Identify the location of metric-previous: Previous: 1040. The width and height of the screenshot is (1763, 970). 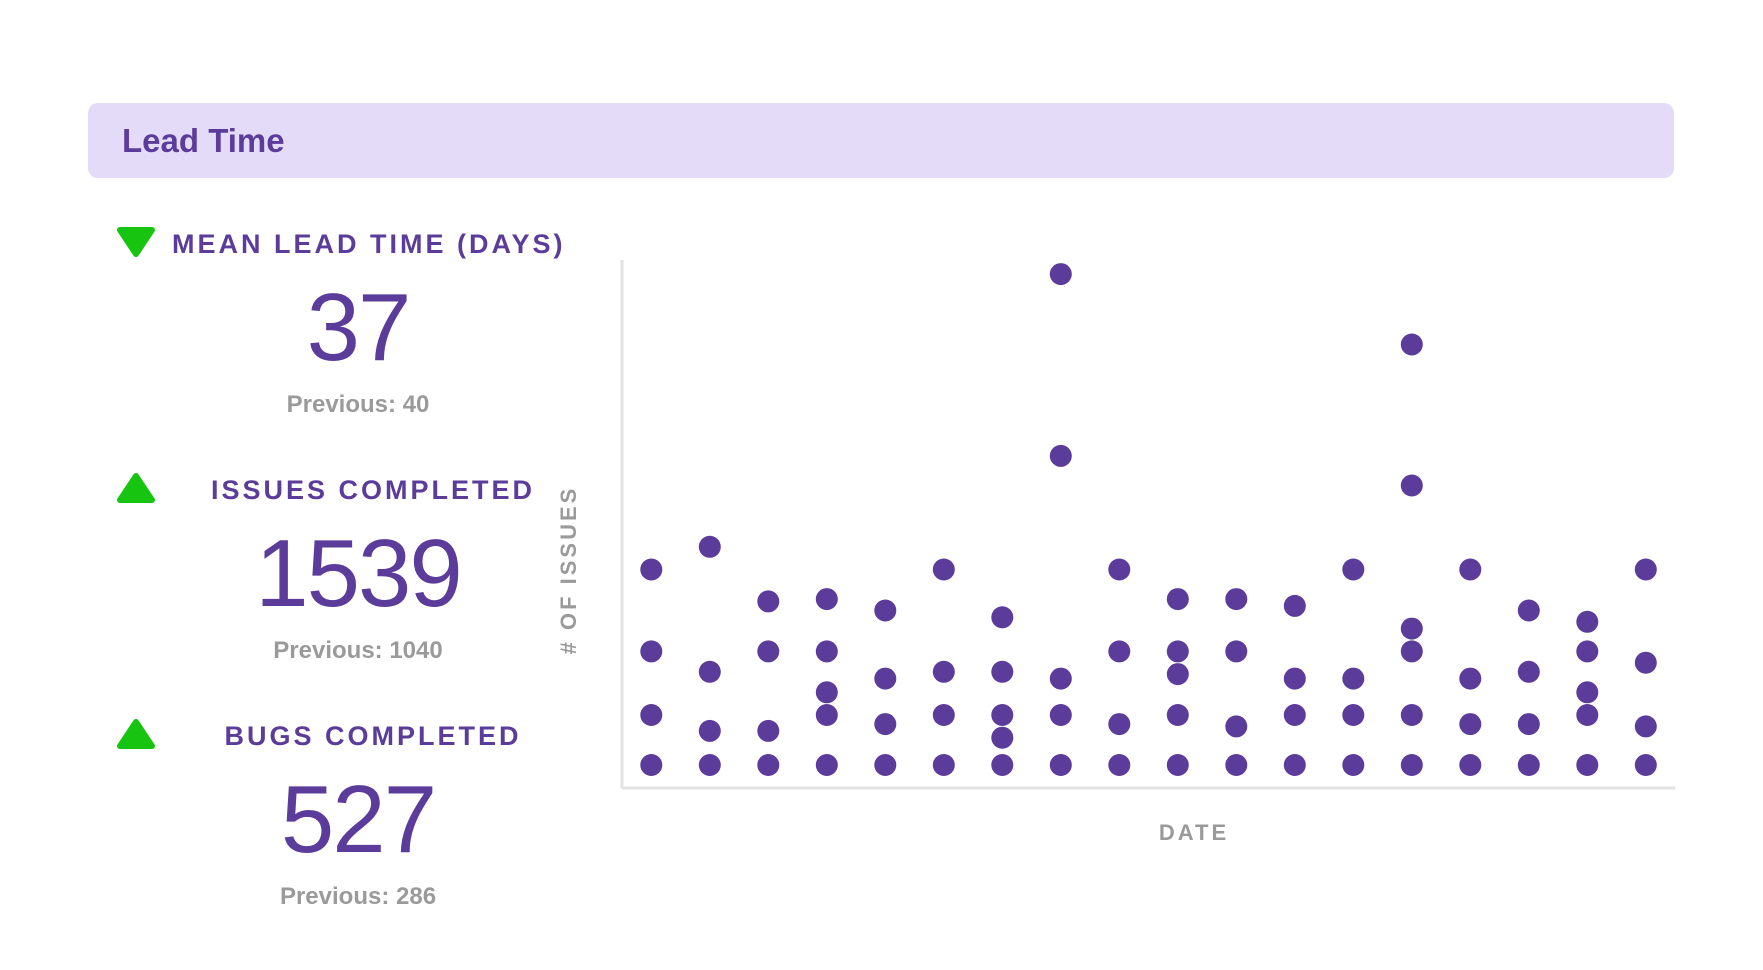
(358, 650).